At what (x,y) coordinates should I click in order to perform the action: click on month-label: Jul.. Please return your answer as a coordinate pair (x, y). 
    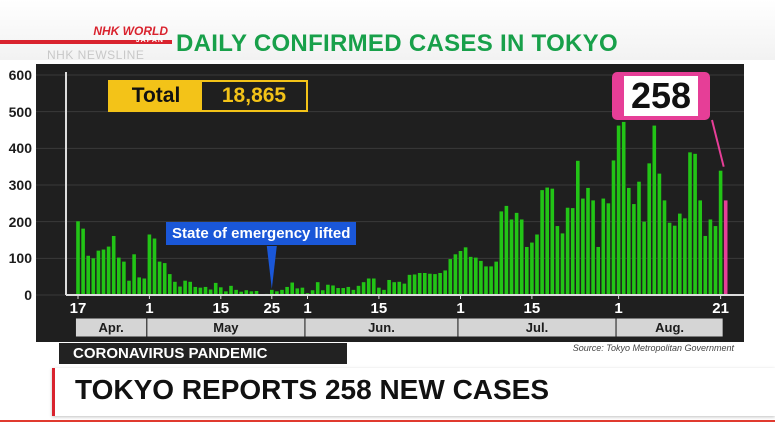
    Looking at the image, I should click on (537, 327).